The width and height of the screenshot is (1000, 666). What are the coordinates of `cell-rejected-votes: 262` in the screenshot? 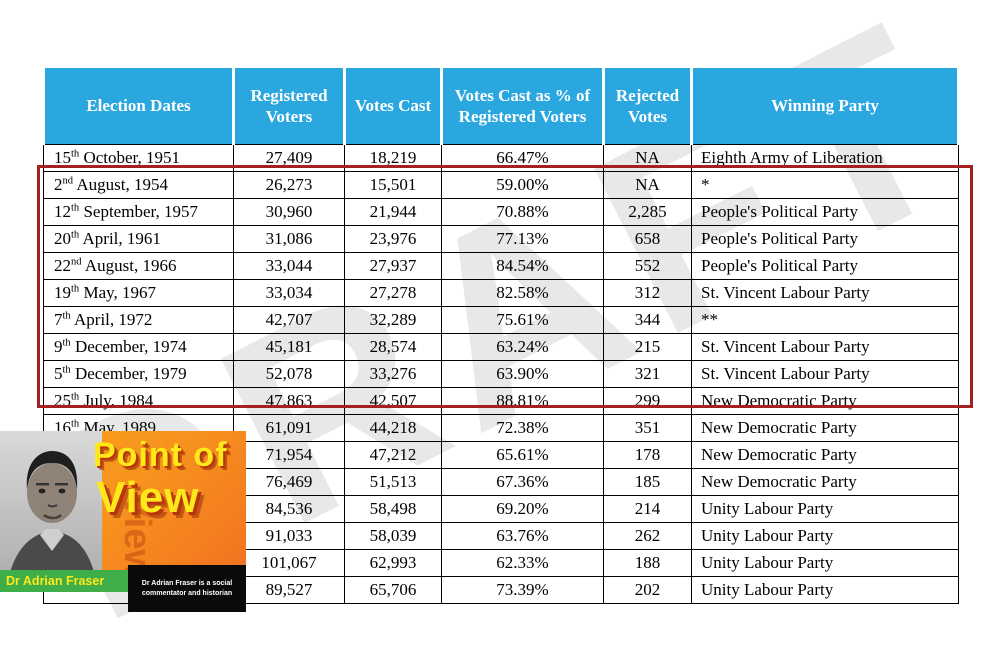 It's located at (647, 536).